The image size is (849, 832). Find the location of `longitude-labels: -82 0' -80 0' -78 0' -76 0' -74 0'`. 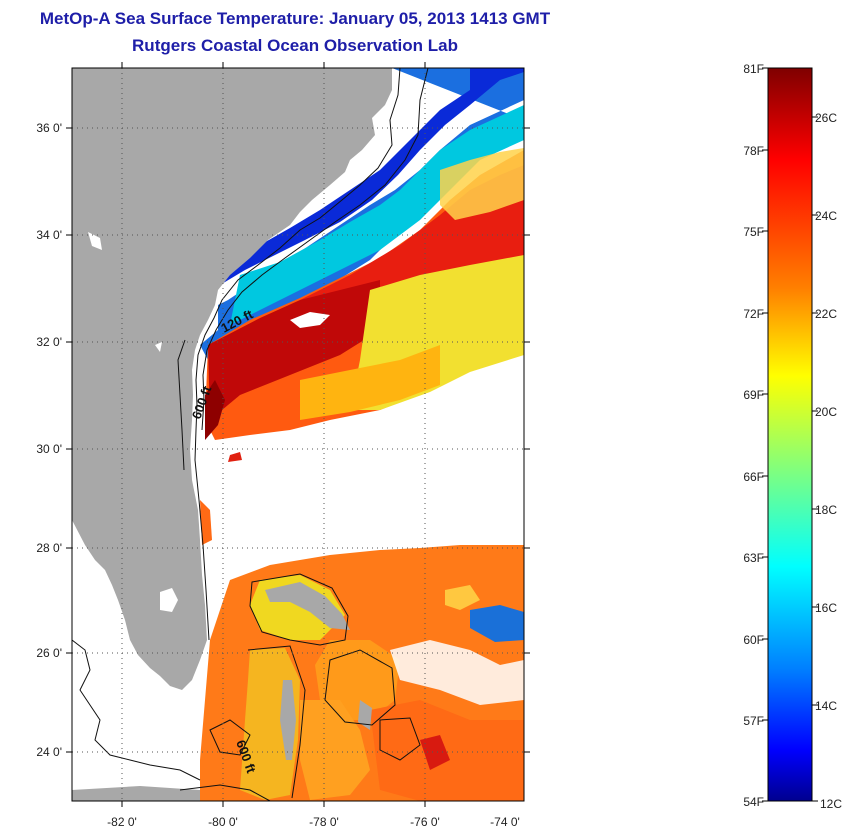

longitude-labels: -82 0' -80 0' -78 0' -76 0' -74 0' is located at coordinates (313, 822).